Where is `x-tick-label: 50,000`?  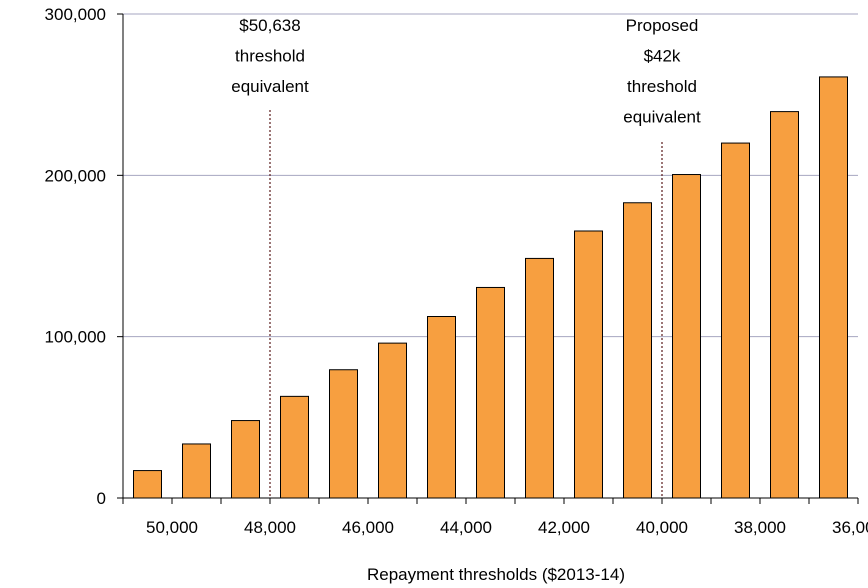
x-tick-label: 50,000 is located at coordinates (172, 527).